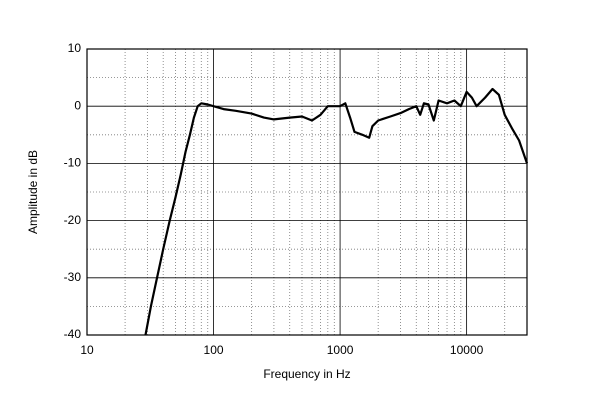  What do you see at coordinates (77, 105) in the screenshot?
I see `y-tick-label: 0` at bounding box center [77, 105].